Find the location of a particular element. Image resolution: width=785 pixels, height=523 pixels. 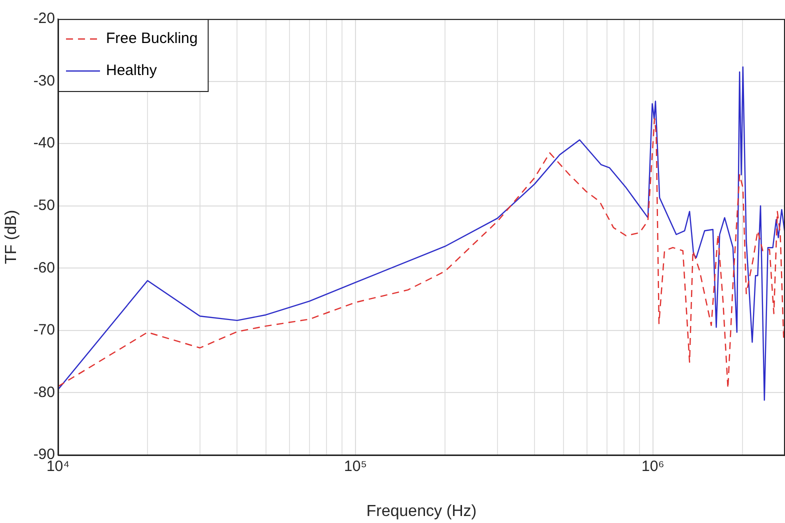

legend-label: Free Buckling is located at coordinates (152, 39).